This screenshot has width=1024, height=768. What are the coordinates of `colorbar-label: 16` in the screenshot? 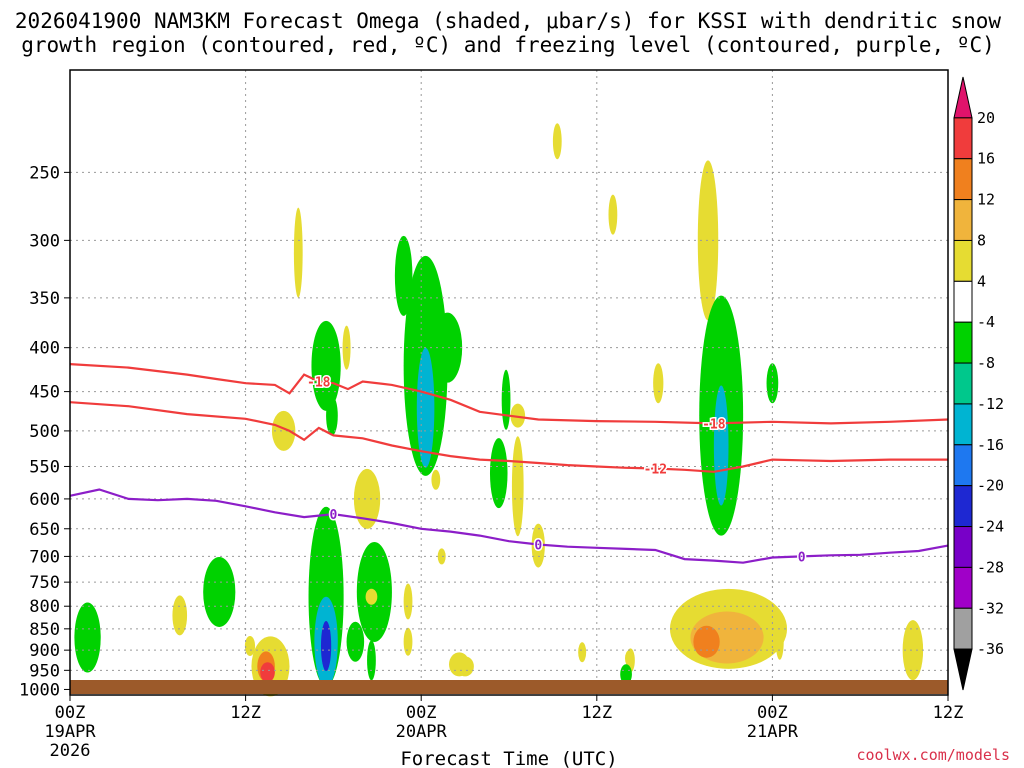 It's located at (986, 159).